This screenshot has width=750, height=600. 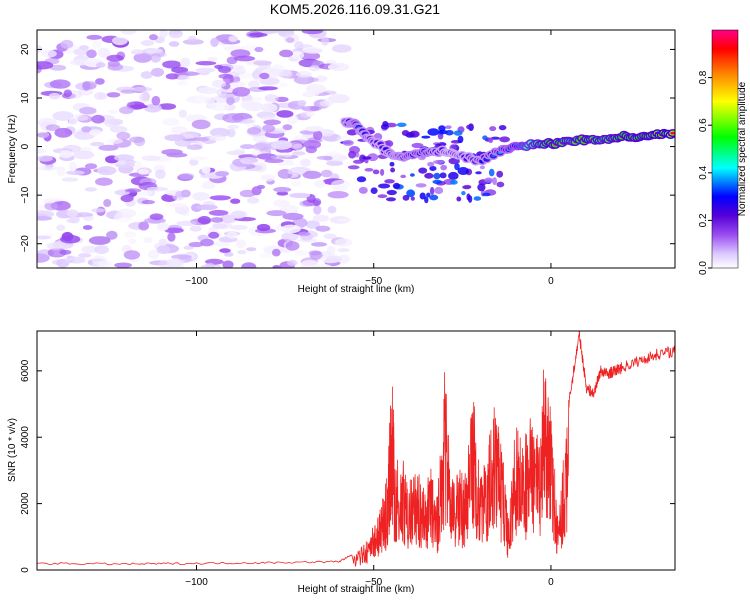 I want to click on spectrogram-ytick-label: 0, so click(x=25, y=146).